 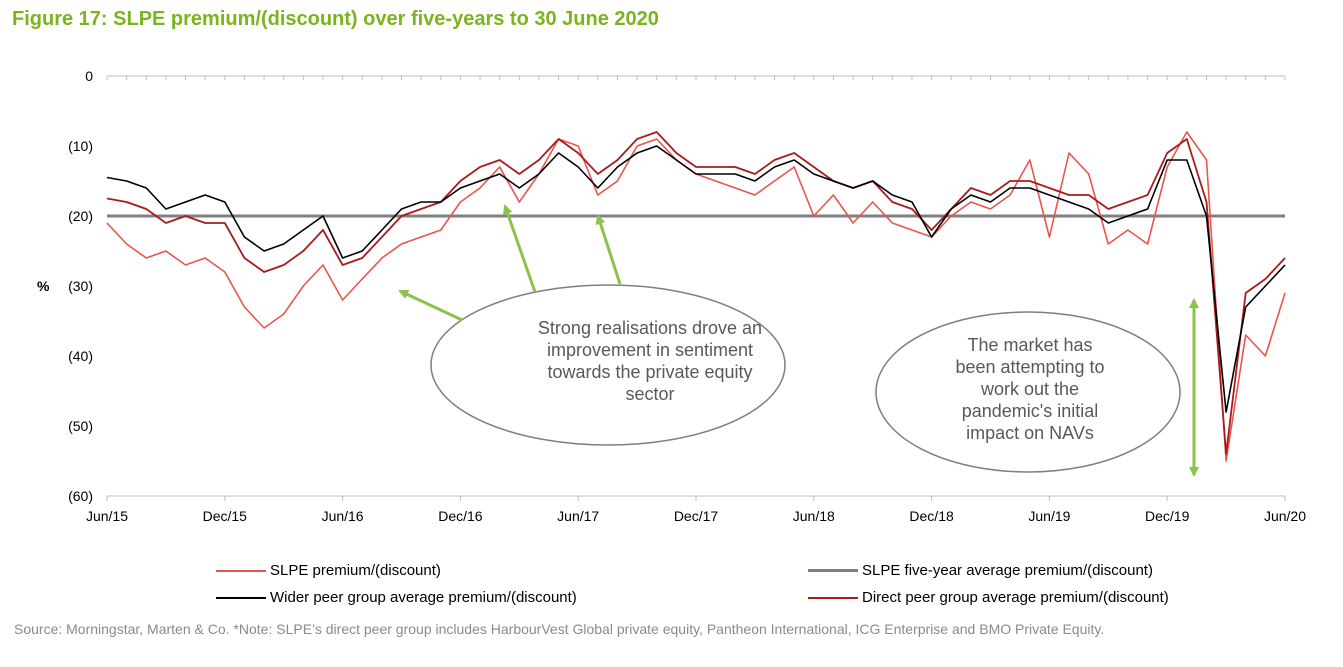 What do you see at coordinates (1167, 516) in the screenshot?
I see `x-tick-label: Dec/19` at bounding box center [1167, 516].